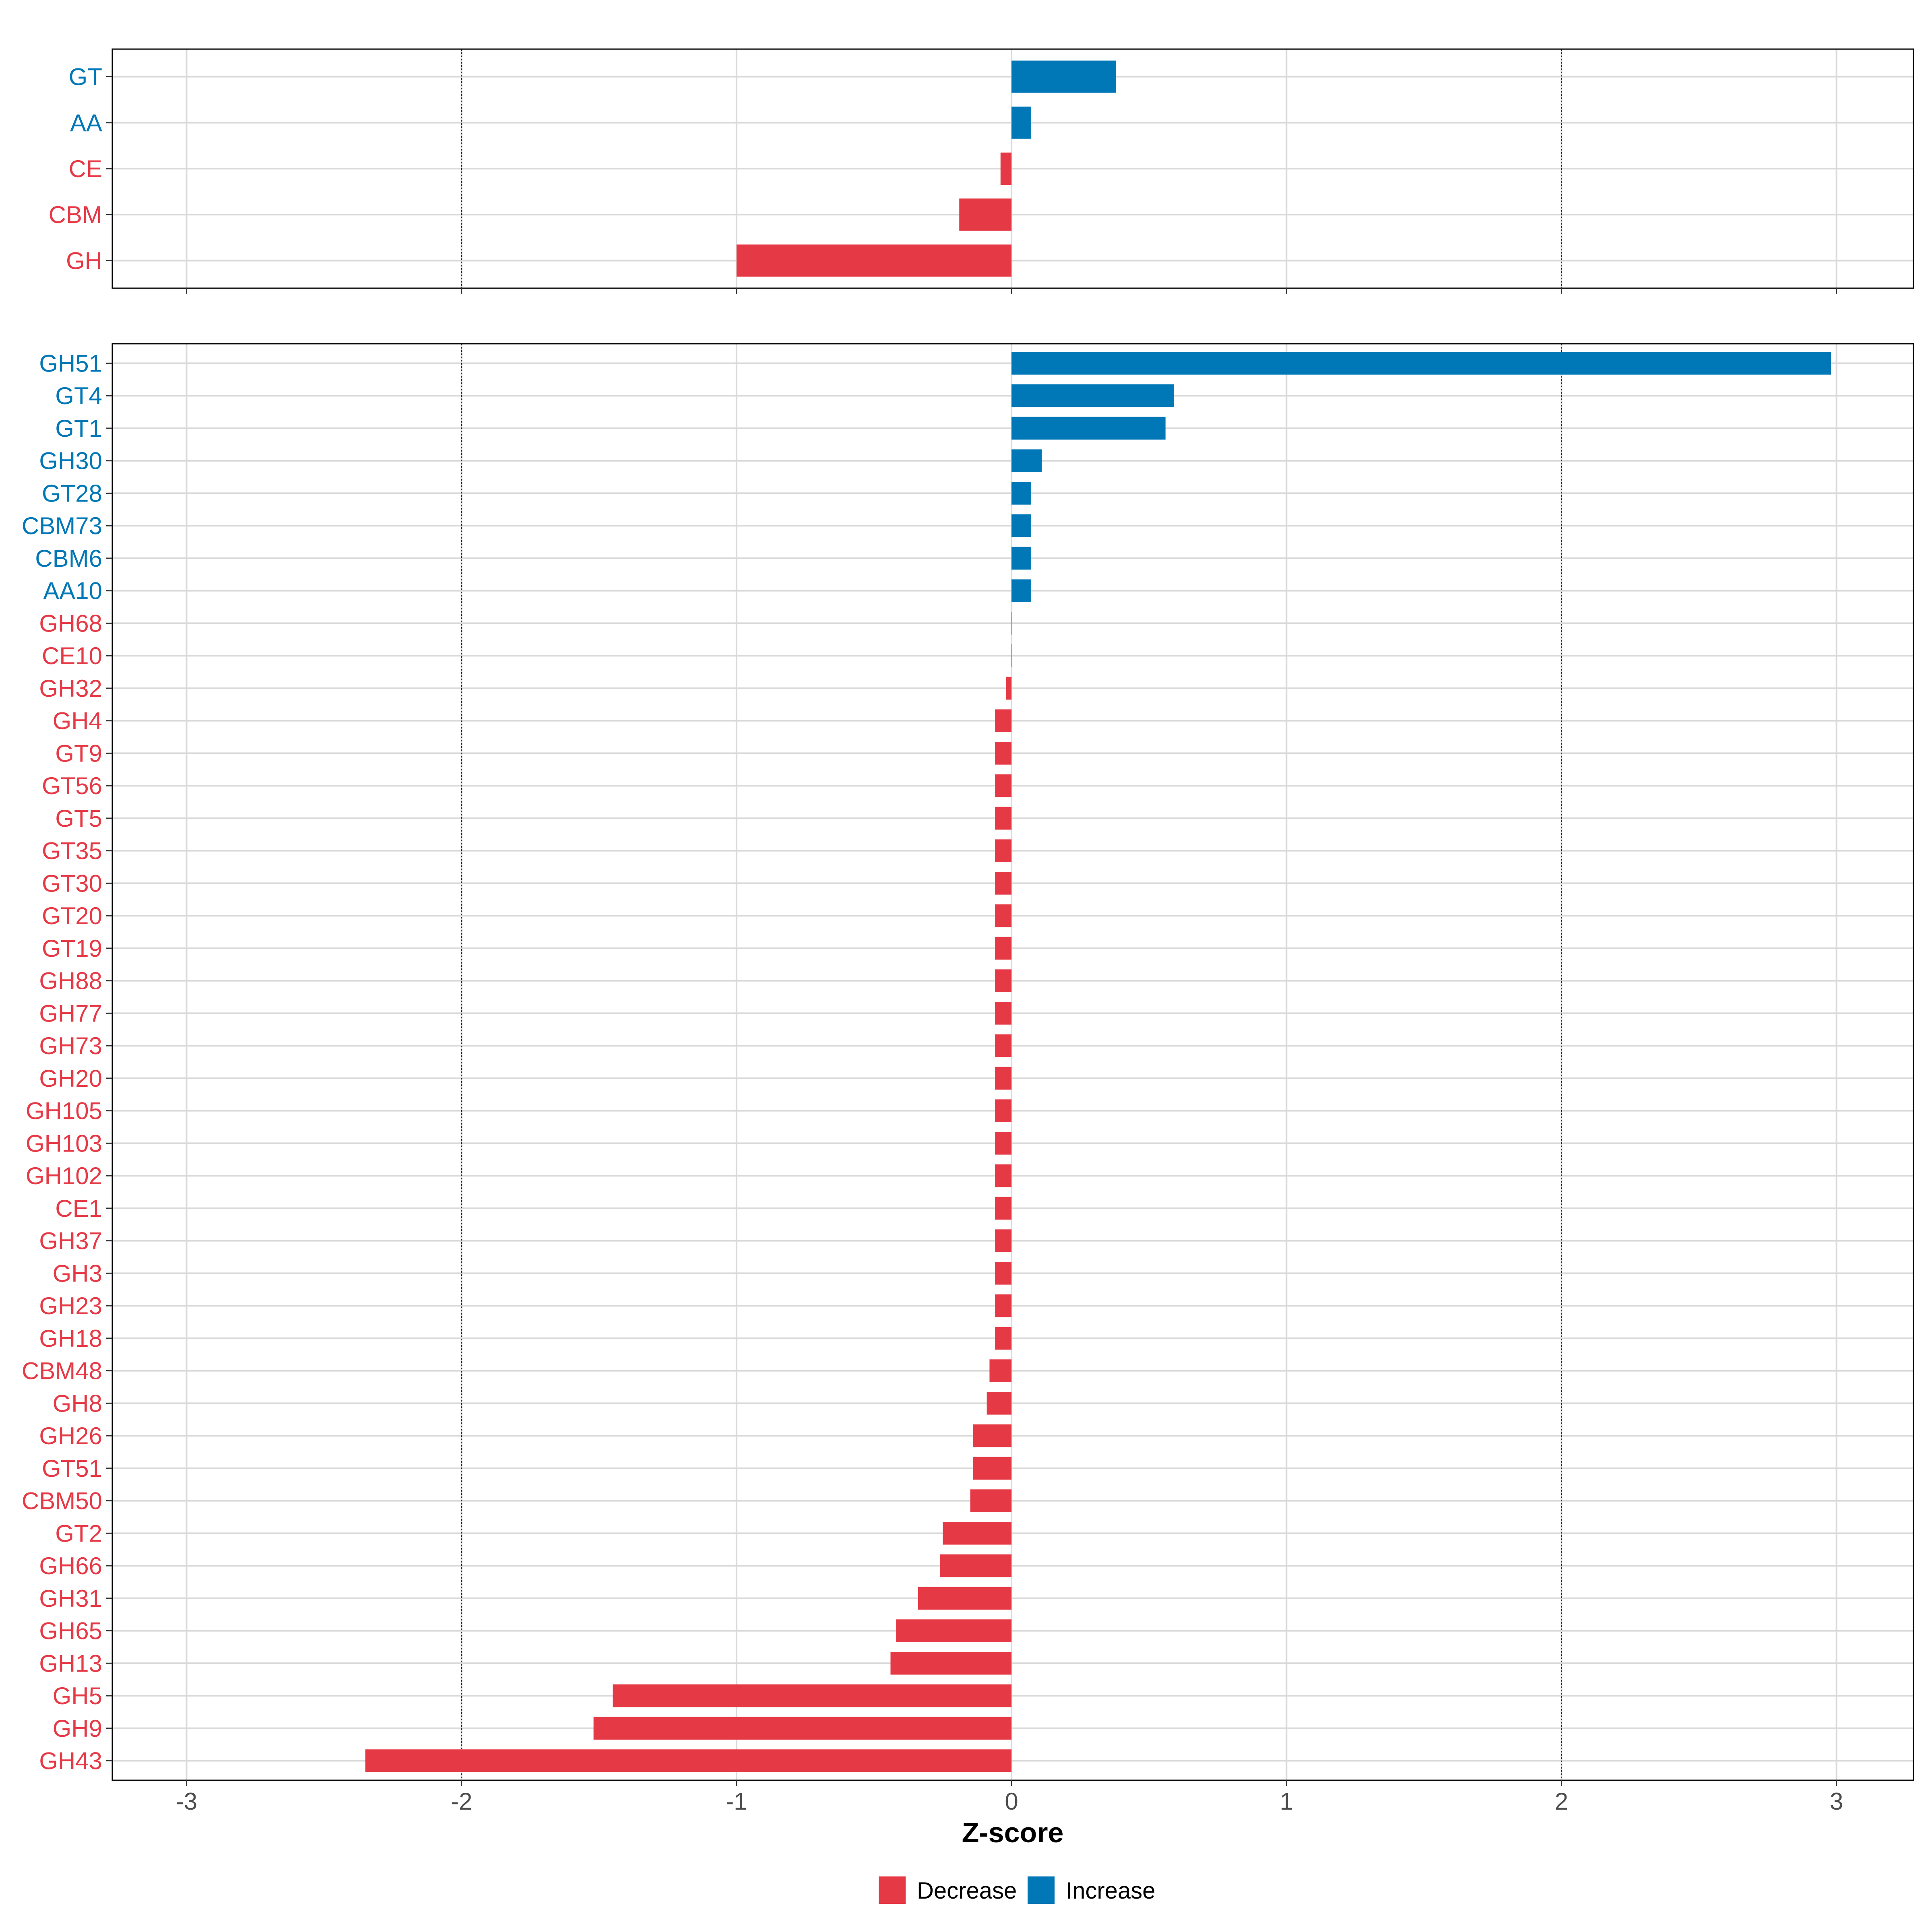  What do you see at coordinates (1003, 1338) in the screenshot?
I see `bottom-bar-gh18` at bounding box center [1003, 1338].